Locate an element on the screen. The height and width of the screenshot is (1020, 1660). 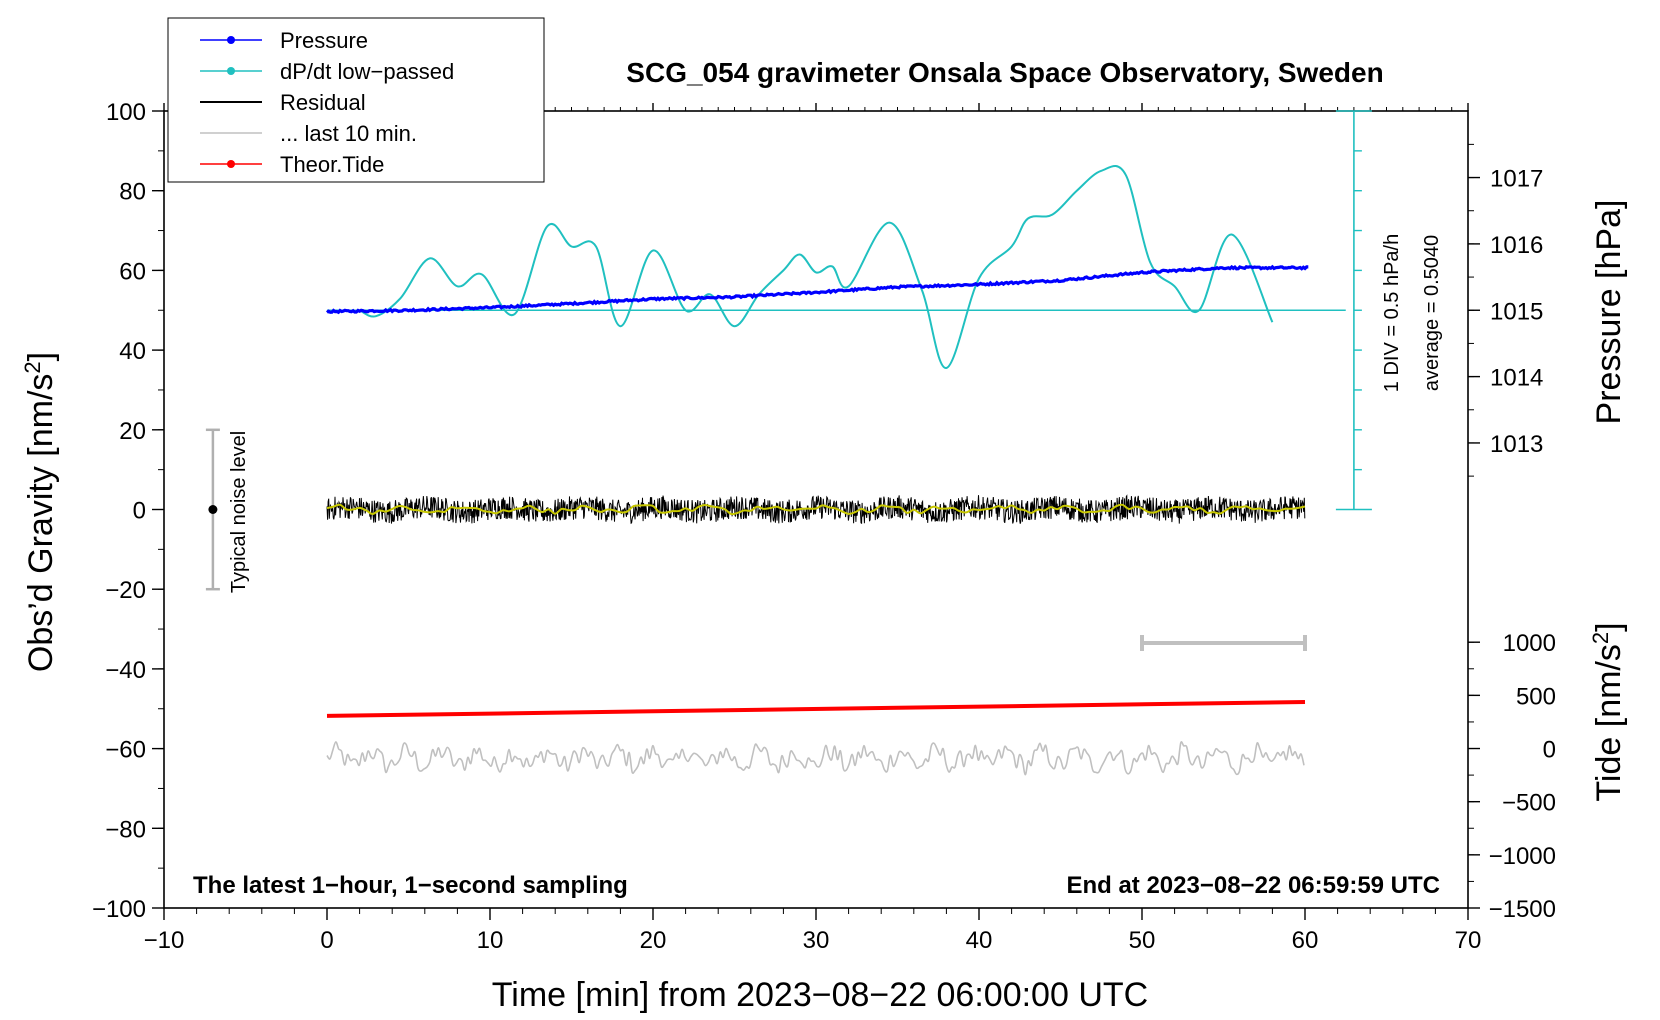
y-axis-pressure: 1013 1014 1015 1016 1017 is located at coordinates (1505, 310).